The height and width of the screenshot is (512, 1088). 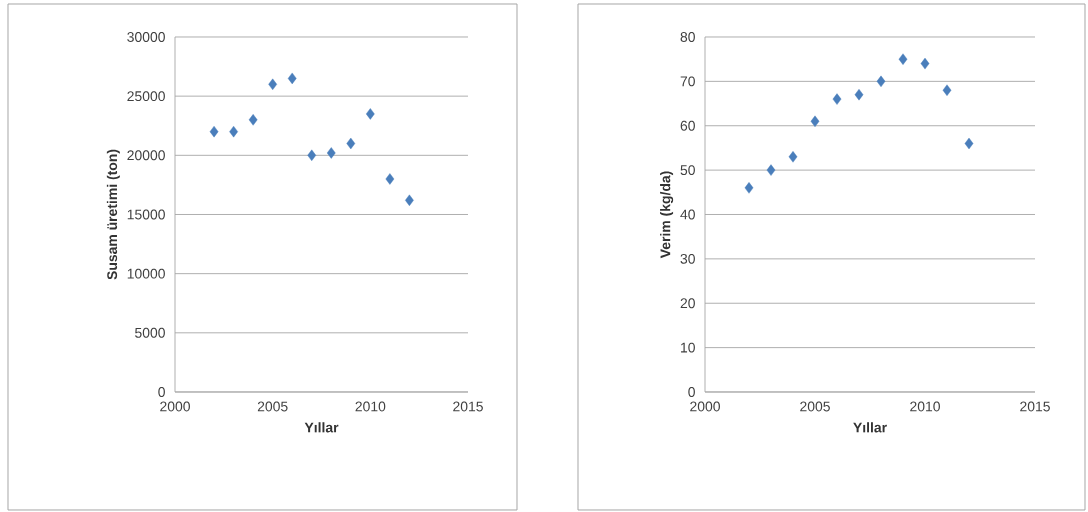 What do you see at coordinates (146, 273) in the screenshot?
I see `y-tick-label: 10000` at bounding box center [146, 273].